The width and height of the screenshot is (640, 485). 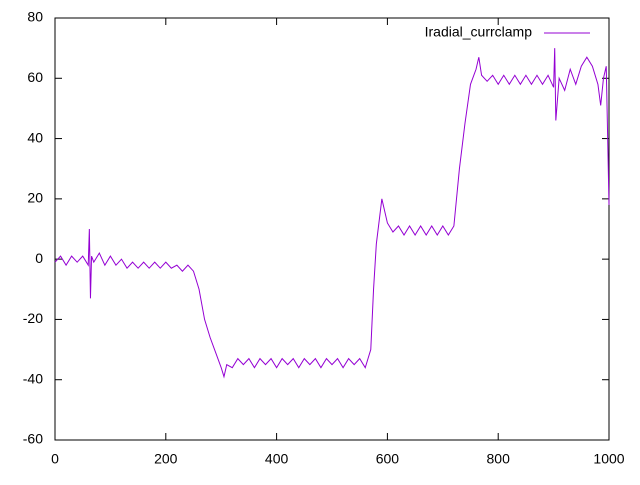 I want to click on x-tick-label: 200, so click(x=166, y=459).